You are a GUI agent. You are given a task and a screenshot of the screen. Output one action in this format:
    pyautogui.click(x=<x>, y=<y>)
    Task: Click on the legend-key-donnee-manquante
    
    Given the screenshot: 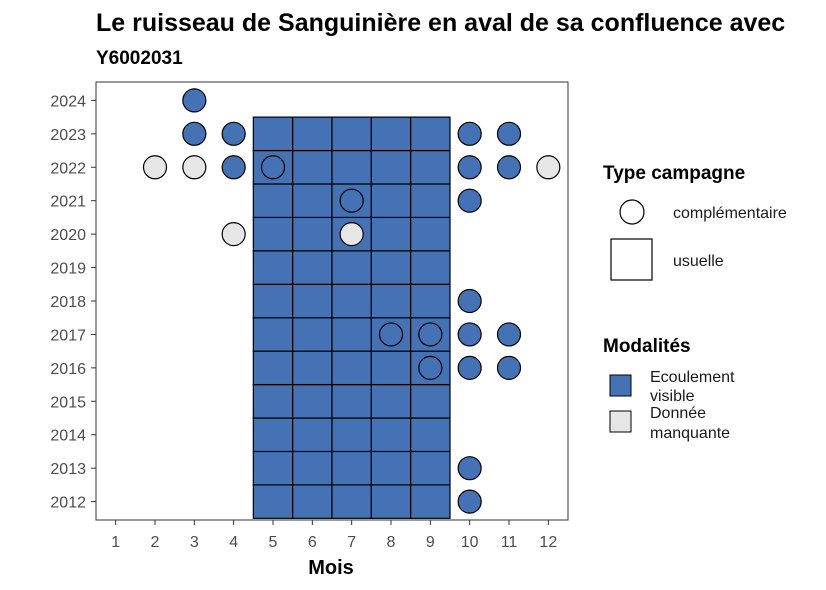 What is the action you would take?
    pyautogui.click(x=620, y=421)
    